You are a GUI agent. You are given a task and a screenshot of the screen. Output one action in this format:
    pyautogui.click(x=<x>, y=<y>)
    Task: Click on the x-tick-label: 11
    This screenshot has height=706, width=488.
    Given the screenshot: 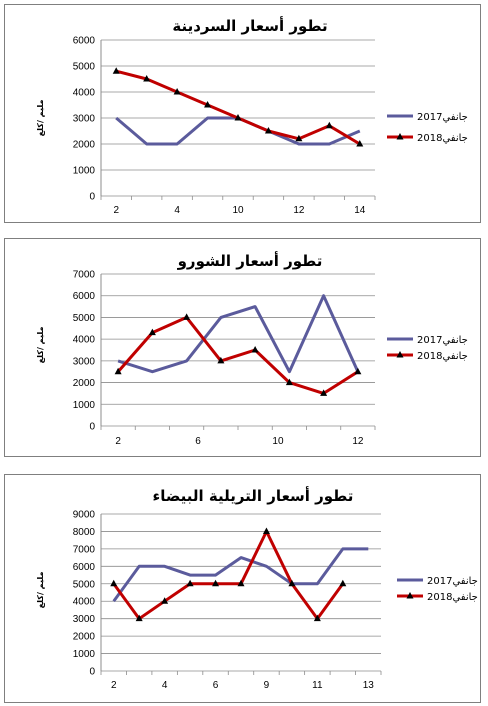 What is the action you would take?
    pyautogui.click(x=317, y=685)
    